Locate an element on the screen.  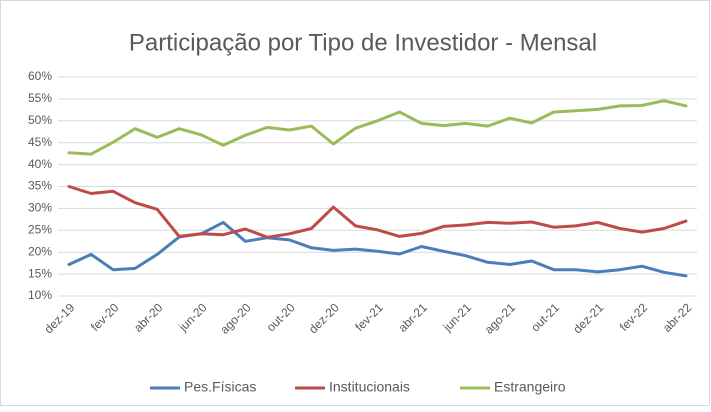
y-tick-label: 25% is located at coordinates (40, 229).